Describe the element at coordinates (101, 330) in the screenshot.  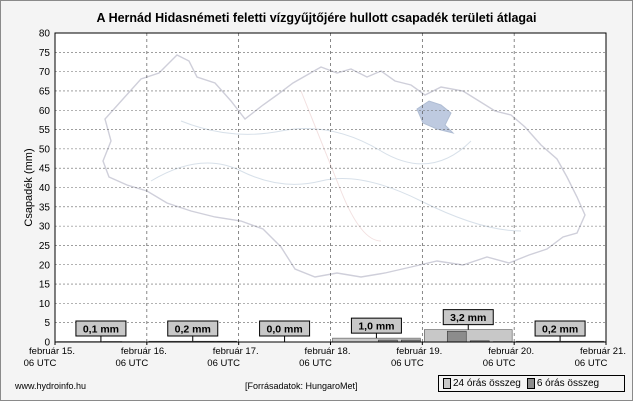
I see `daily-total-text: 0,1 mm` at that location.